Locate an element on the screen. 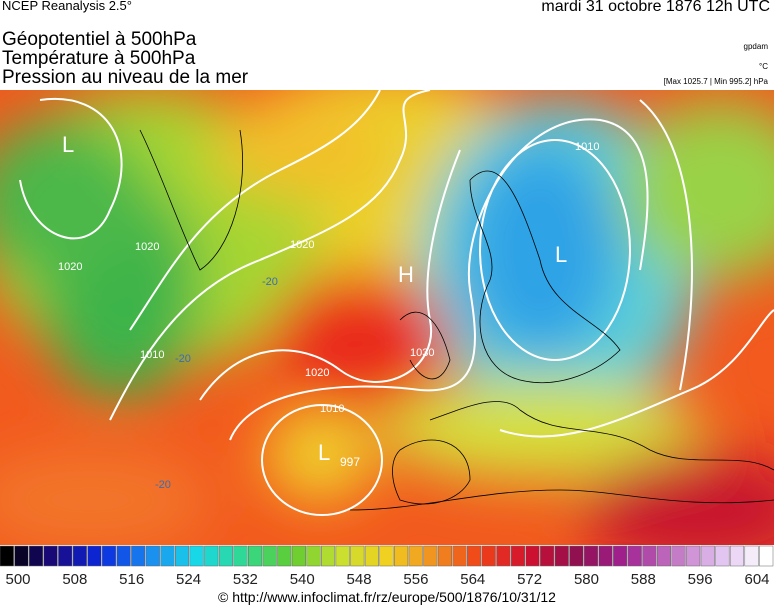 The height and width of the screenshot is (607, 774). colorbar-label: 508 is located at coordinates (74, 579).